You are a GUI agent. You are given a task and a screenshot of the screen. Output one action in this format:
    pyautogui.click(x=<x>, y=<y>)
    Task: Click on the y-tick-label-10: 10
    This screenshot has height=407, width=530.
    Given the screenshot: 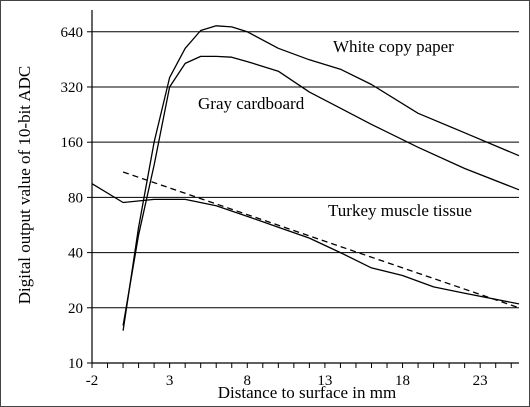 What is the action you would take?
    pyautogui.click(x=75, y=364)
    